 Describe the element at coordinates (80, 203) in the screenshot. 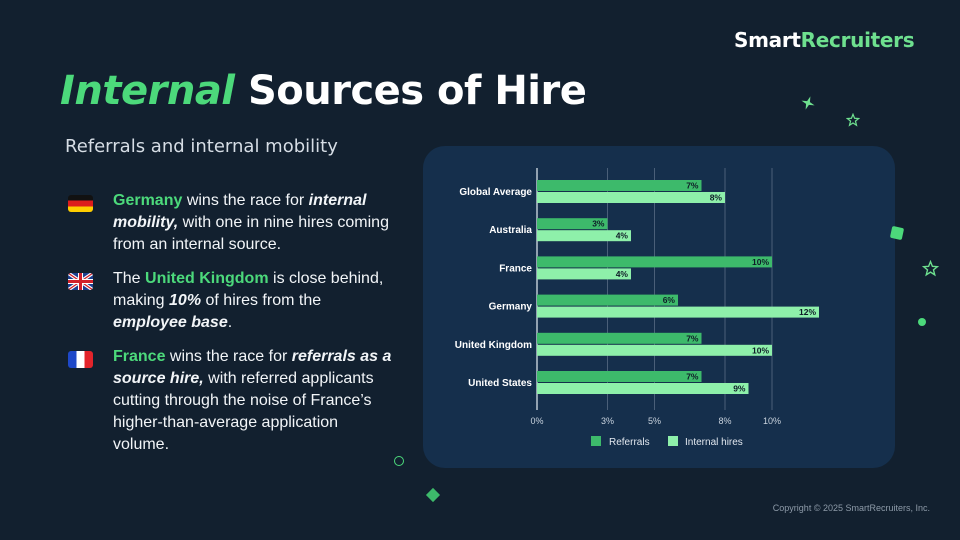

I see `germany-flag-icon` at that location.